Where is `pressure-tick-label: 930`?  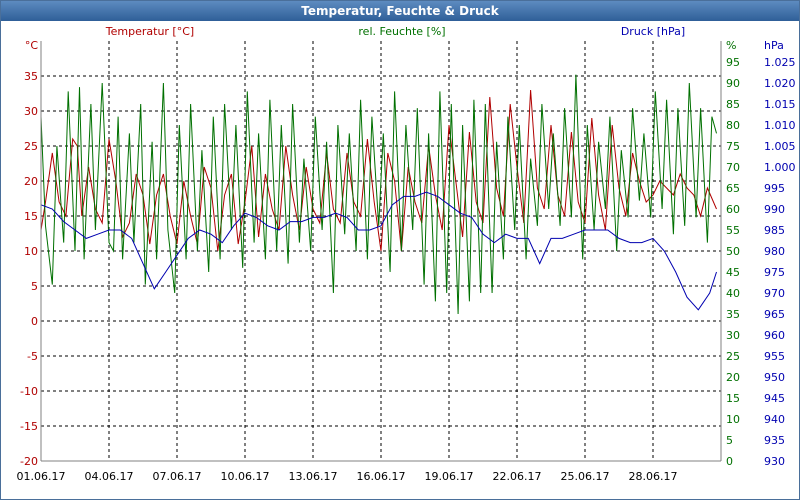
pressure-tick-label: 930 is located at coordinates (774, 461).